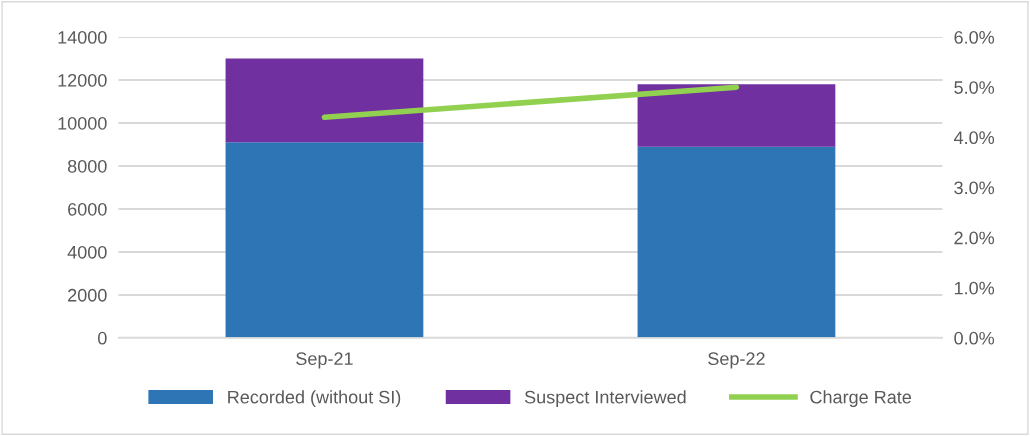  I want to click on y-tick-label: 12000, so click(82, 80).